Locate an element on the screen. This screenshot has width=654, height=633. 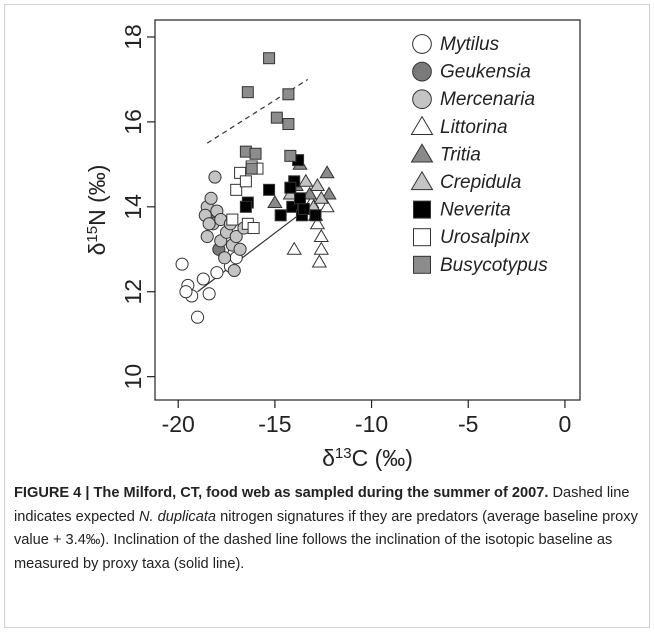
y-tick-label: 18 is located at coordinates (133, 37).